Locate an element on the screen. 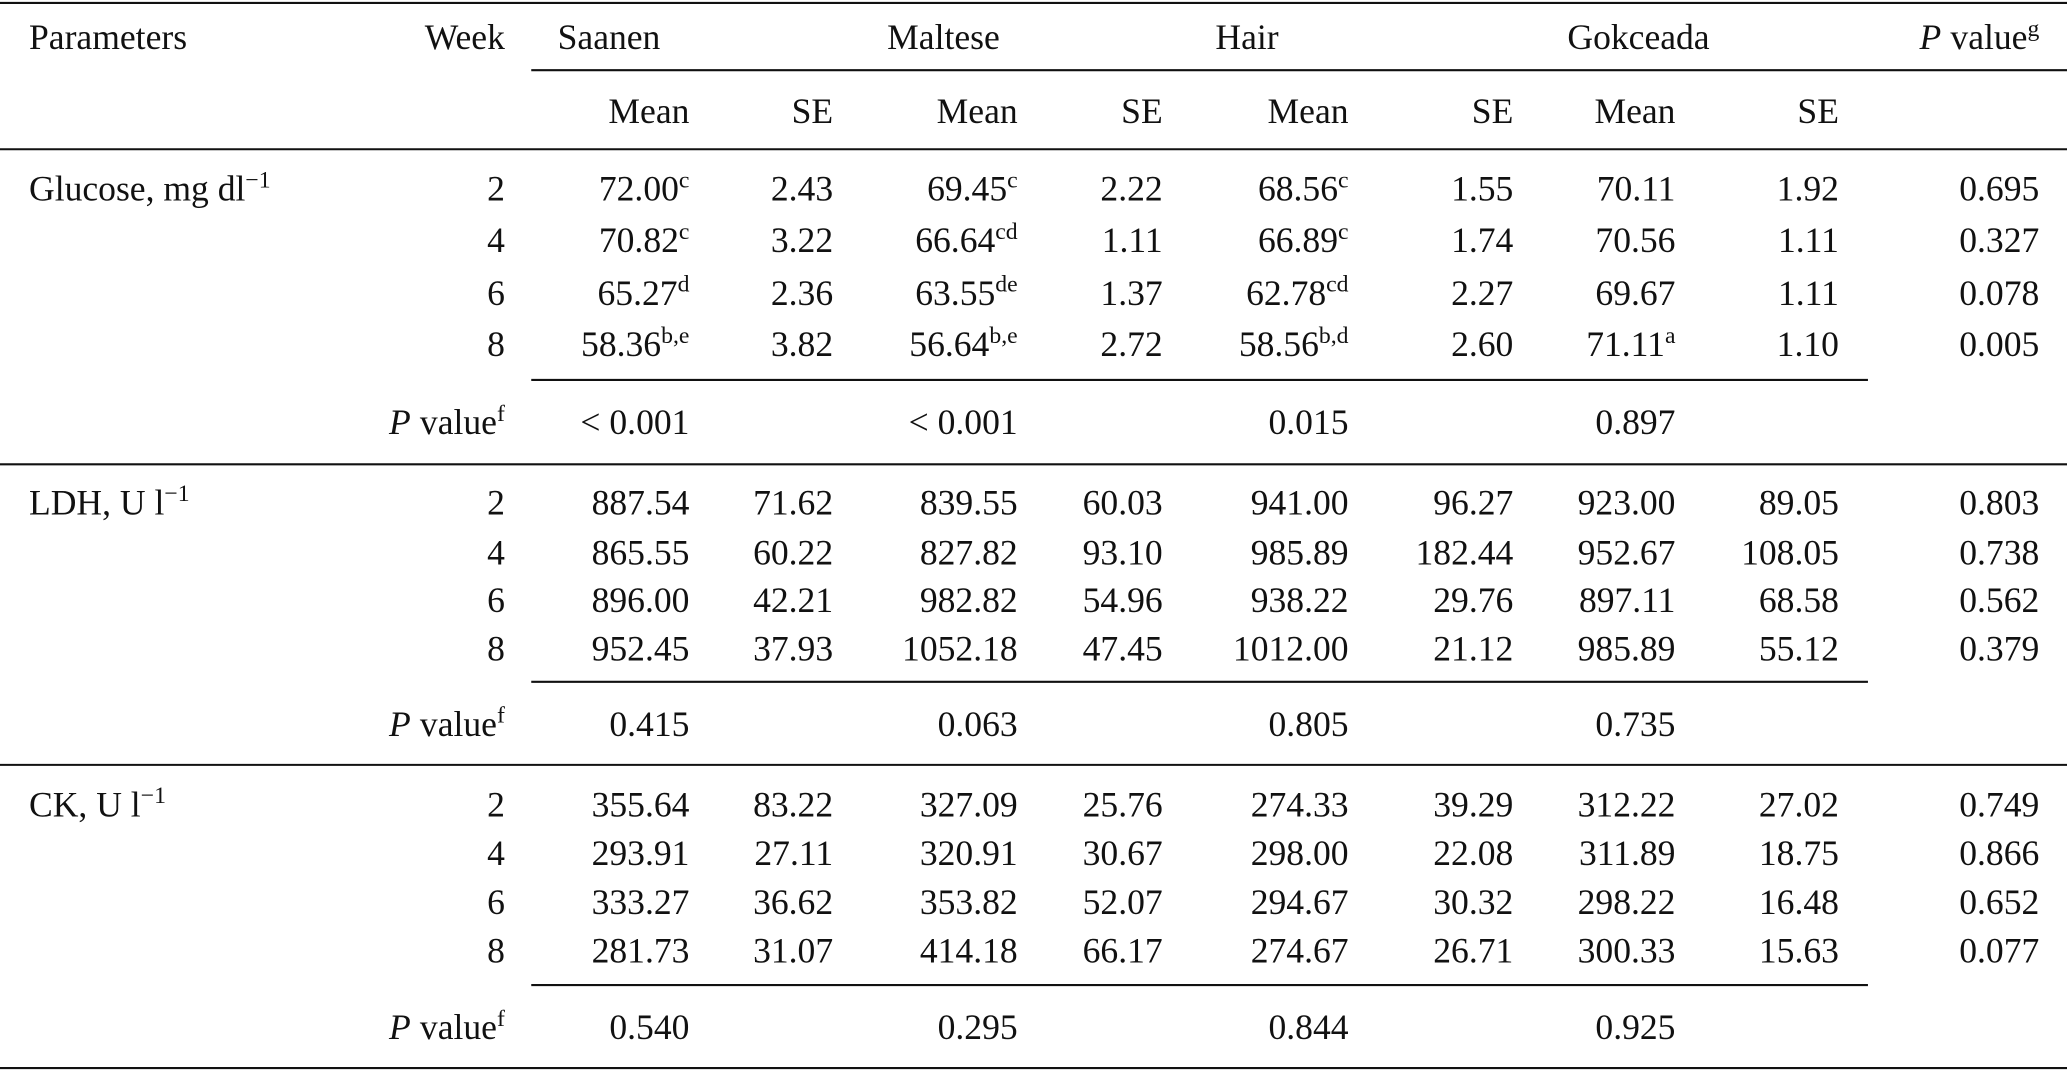 The height and width of the screenshot is (1071, 2067). p-value-part: 0.327 is located at coordinates (1999, 240).